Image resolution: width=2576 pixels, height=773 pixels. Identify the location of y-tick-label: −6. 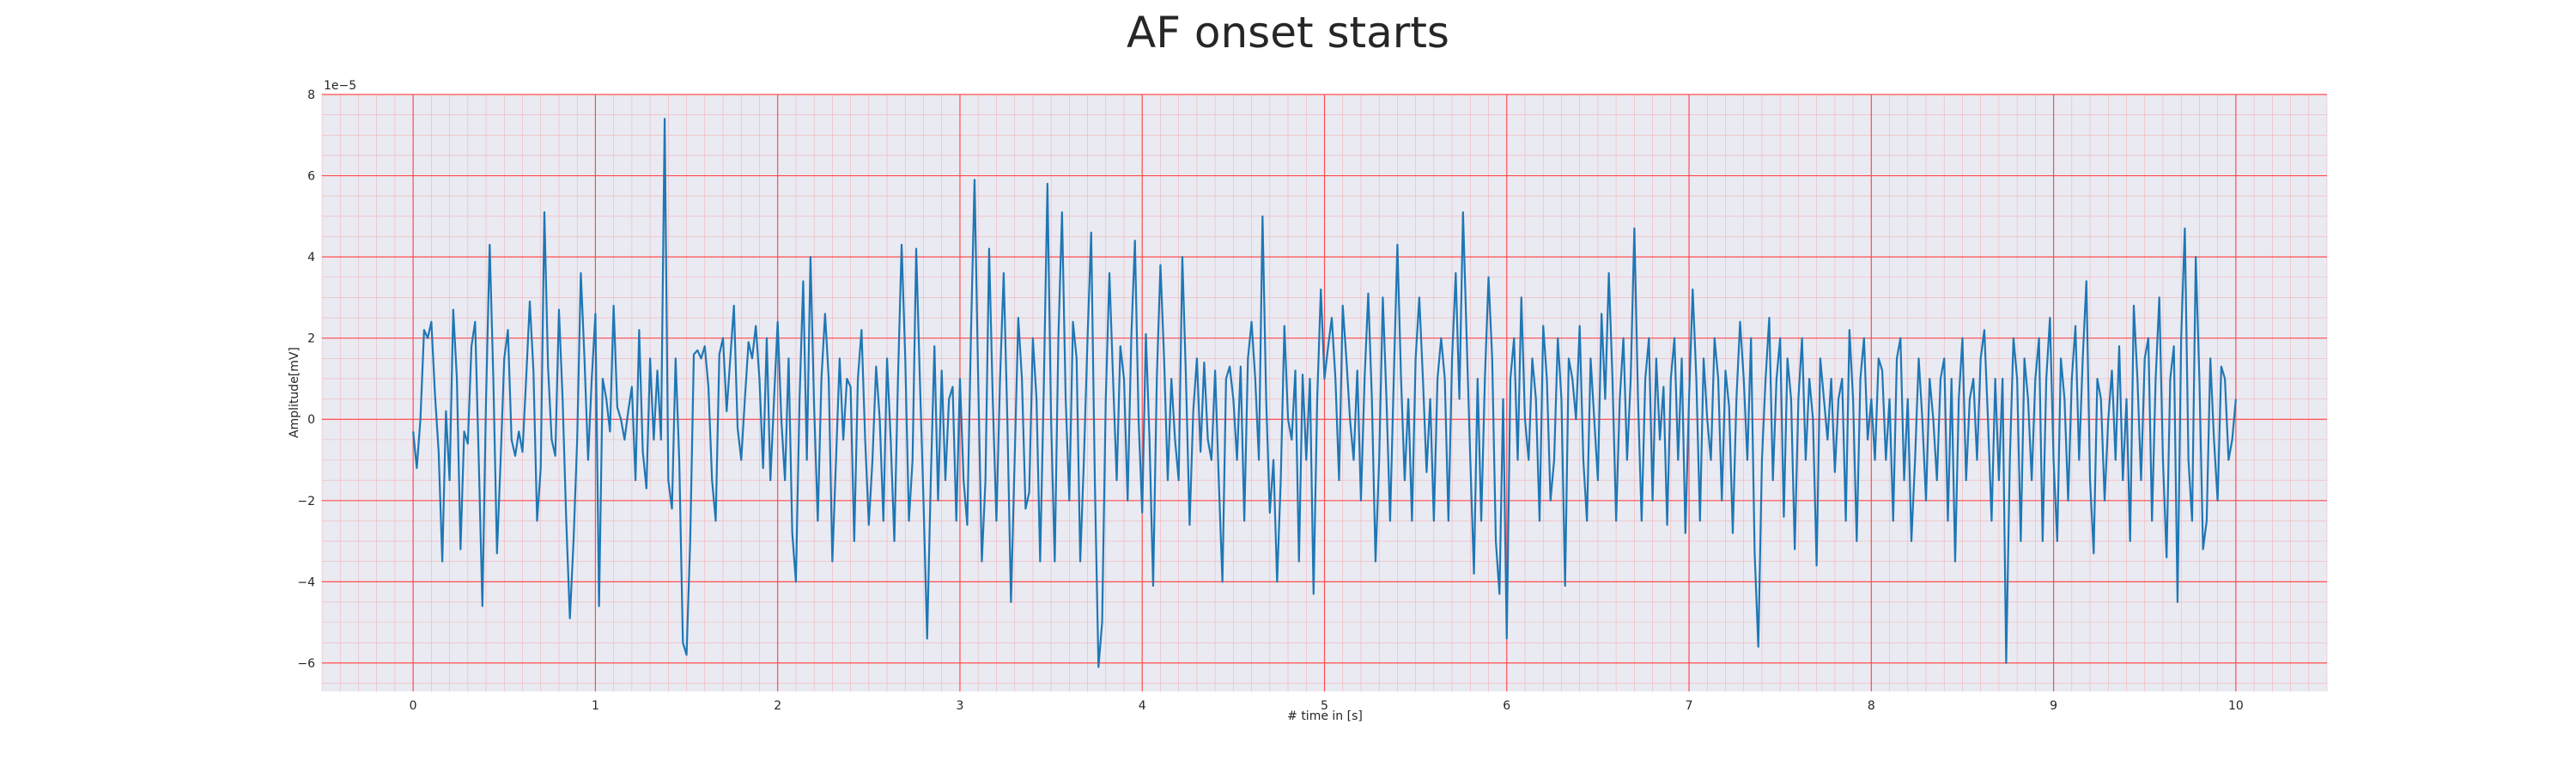
(306, 664).